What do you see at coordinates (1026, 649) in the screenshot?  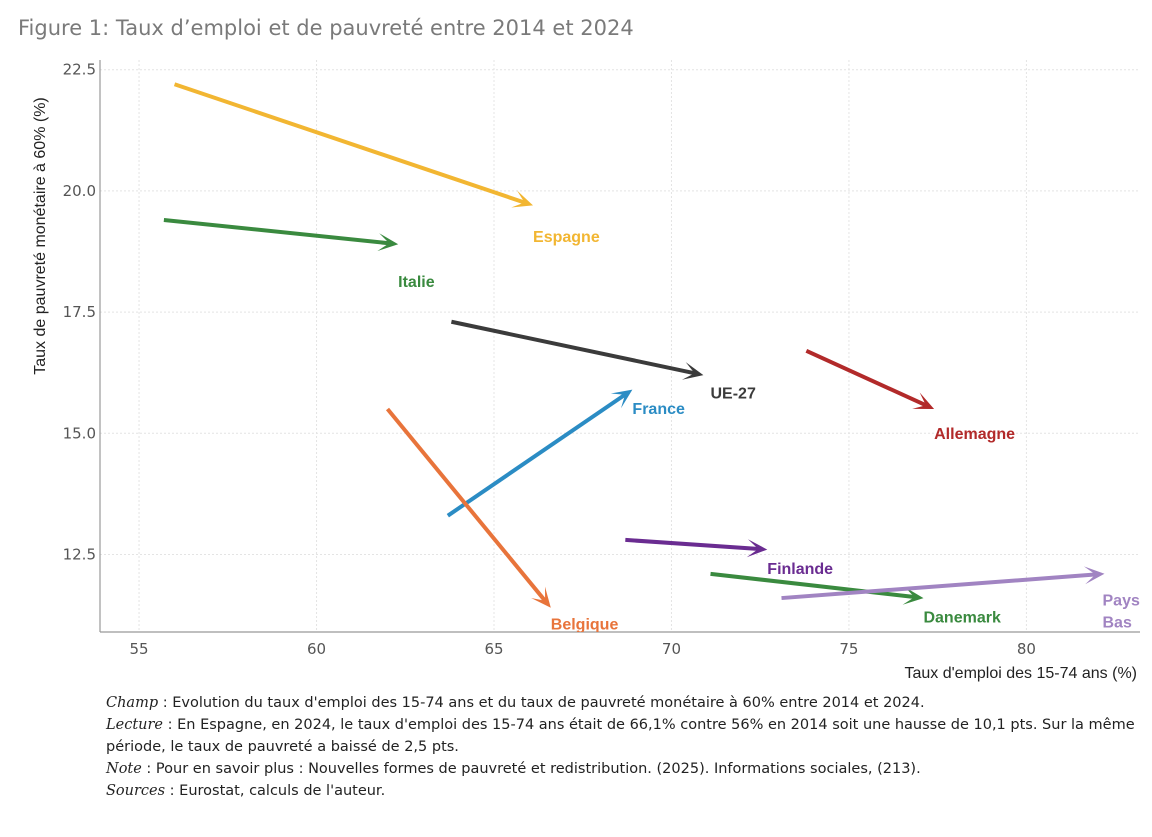 I see `x-tick-label: 80` at bounding box center [1026, 649].